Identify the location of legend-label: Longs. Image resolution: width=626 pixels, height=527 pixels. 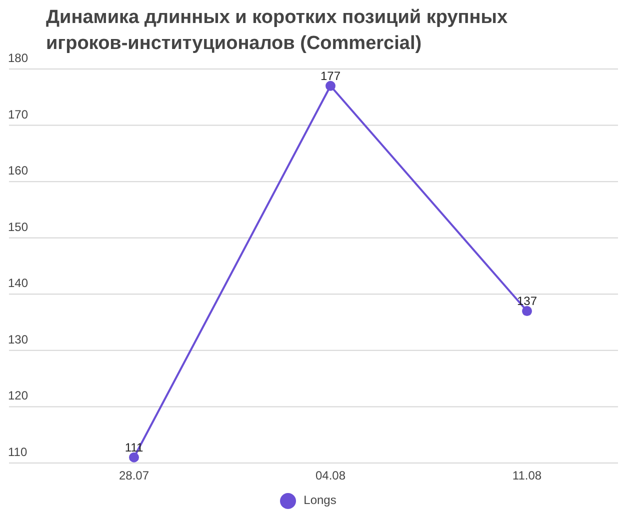
(320, 500).